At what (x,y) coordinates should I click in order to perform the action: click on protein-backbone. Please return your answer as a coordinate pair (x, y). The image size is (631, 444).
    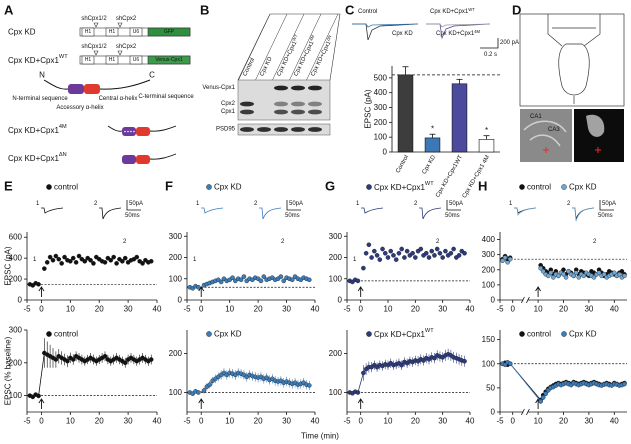
    Looking at the image, I should click on (97, 84).